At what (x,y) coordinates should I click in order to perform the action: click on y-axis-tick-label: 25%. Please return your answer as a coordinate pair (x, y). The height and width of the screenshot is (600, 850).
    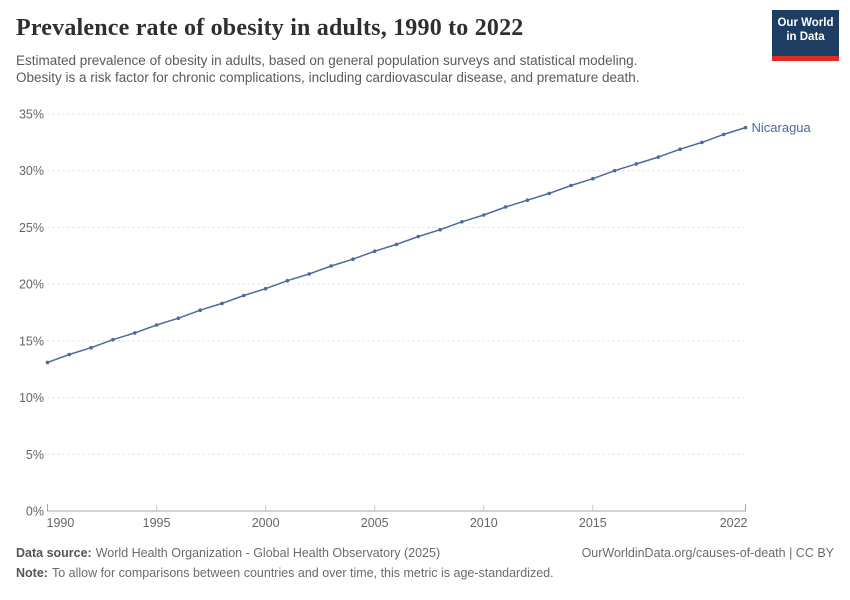
    Looking at the image, I should click on (31, 228).